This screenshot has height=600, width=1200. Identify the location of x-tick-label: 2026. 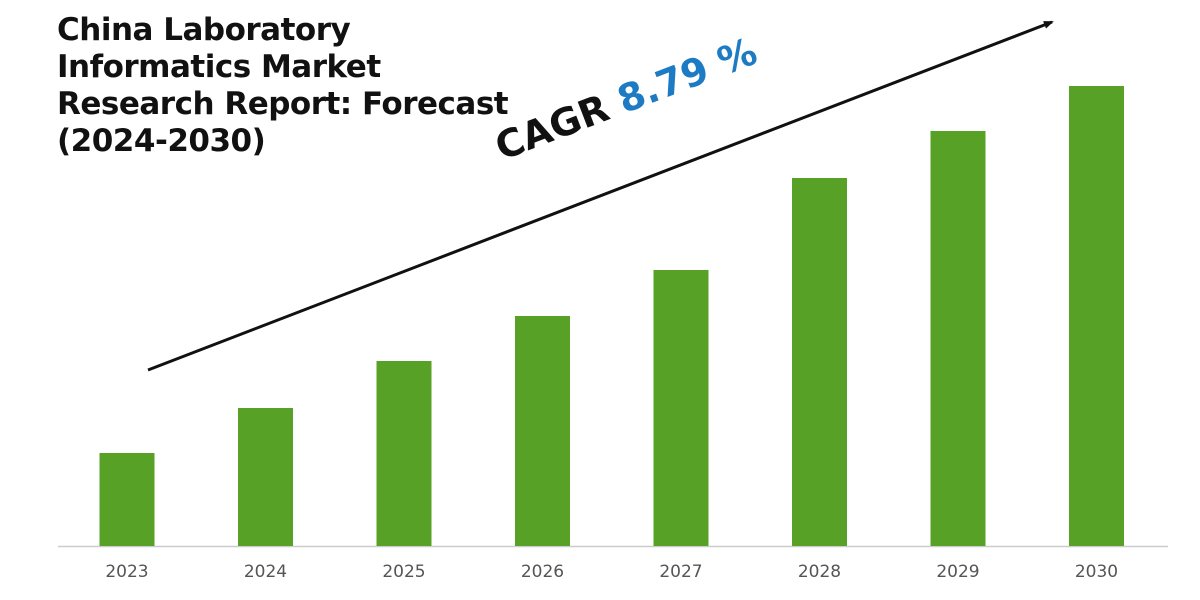
(542, 572).